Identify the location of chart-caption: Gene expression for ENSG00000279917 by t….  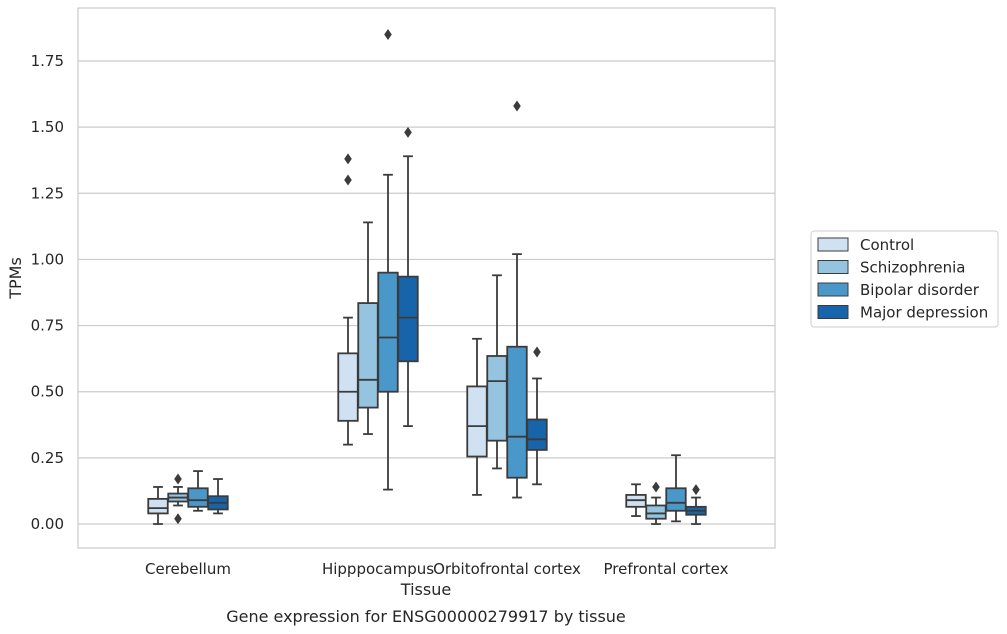
(426, 616).